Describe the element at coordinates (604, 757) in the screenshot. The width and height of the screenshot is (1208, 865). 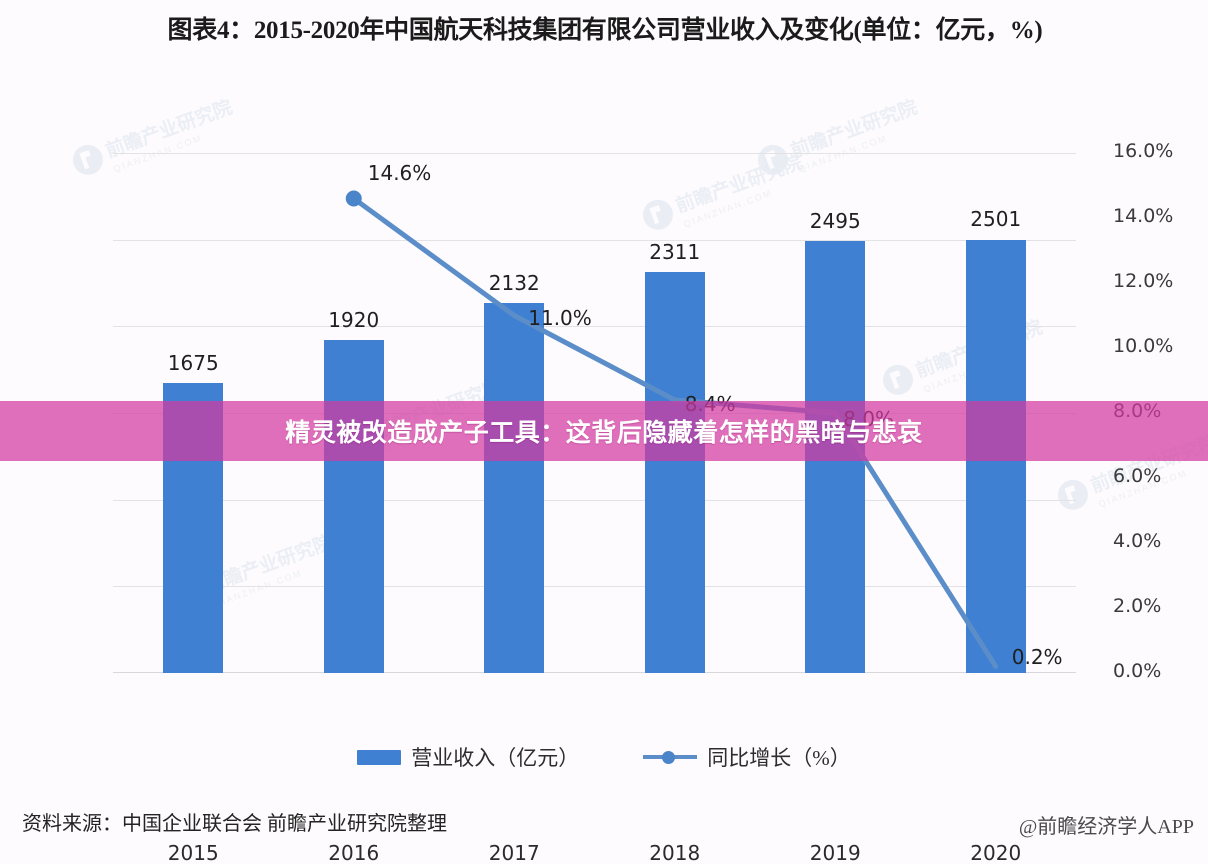
I see `chart-legend: 营业收入（亿元） 同比增长（%）` at that location.